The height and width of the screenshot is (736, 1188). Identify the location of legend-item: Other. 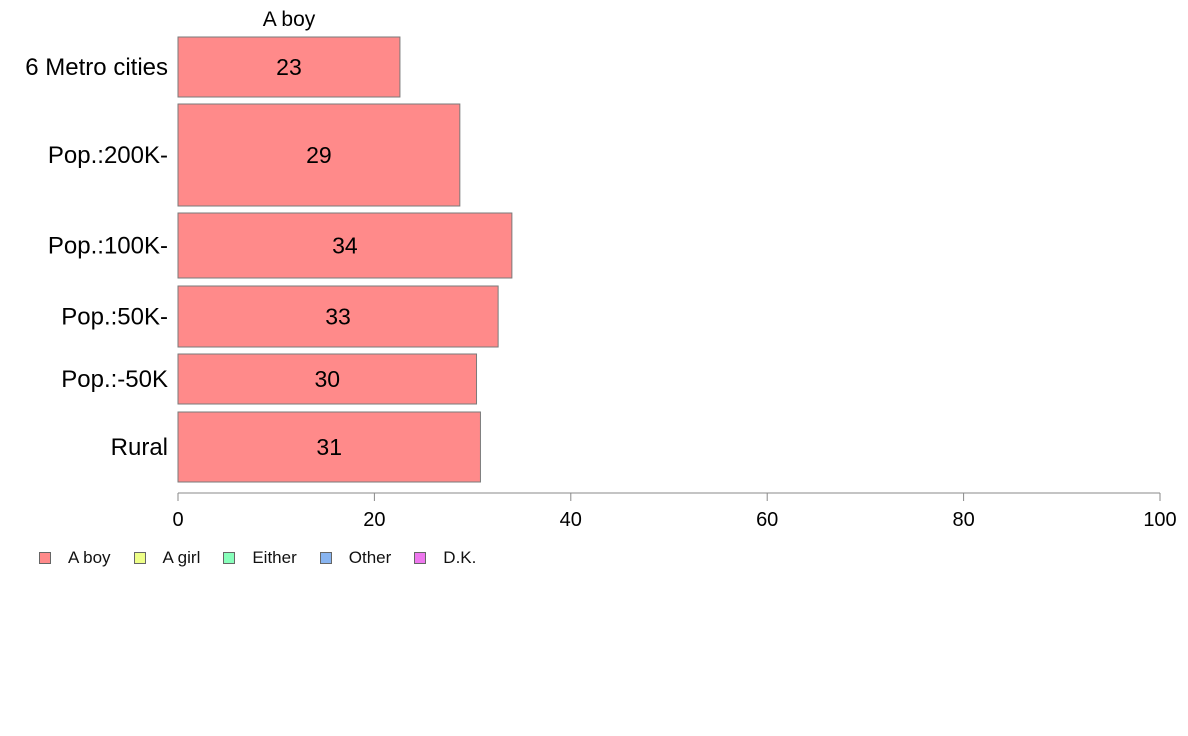
(355, 558).